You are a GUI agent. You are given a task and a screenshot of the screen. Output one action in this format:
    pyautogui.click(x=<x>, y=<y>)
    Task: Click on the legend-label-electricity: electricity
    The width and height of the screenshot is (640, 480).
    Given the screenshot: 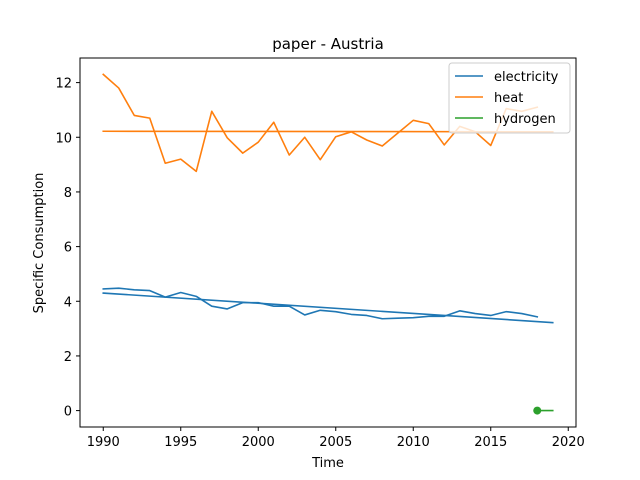 What is the action you would take?
    pyautogui.click(x=526, y=77)
    